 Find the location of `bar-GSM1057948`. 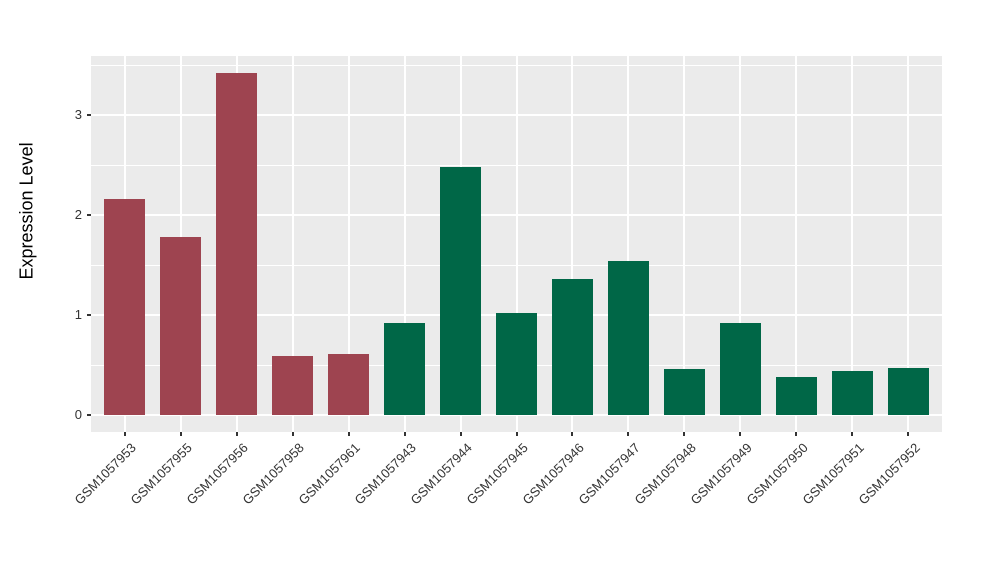

bar-GSM1057948 is located at coordinates (684, 392).